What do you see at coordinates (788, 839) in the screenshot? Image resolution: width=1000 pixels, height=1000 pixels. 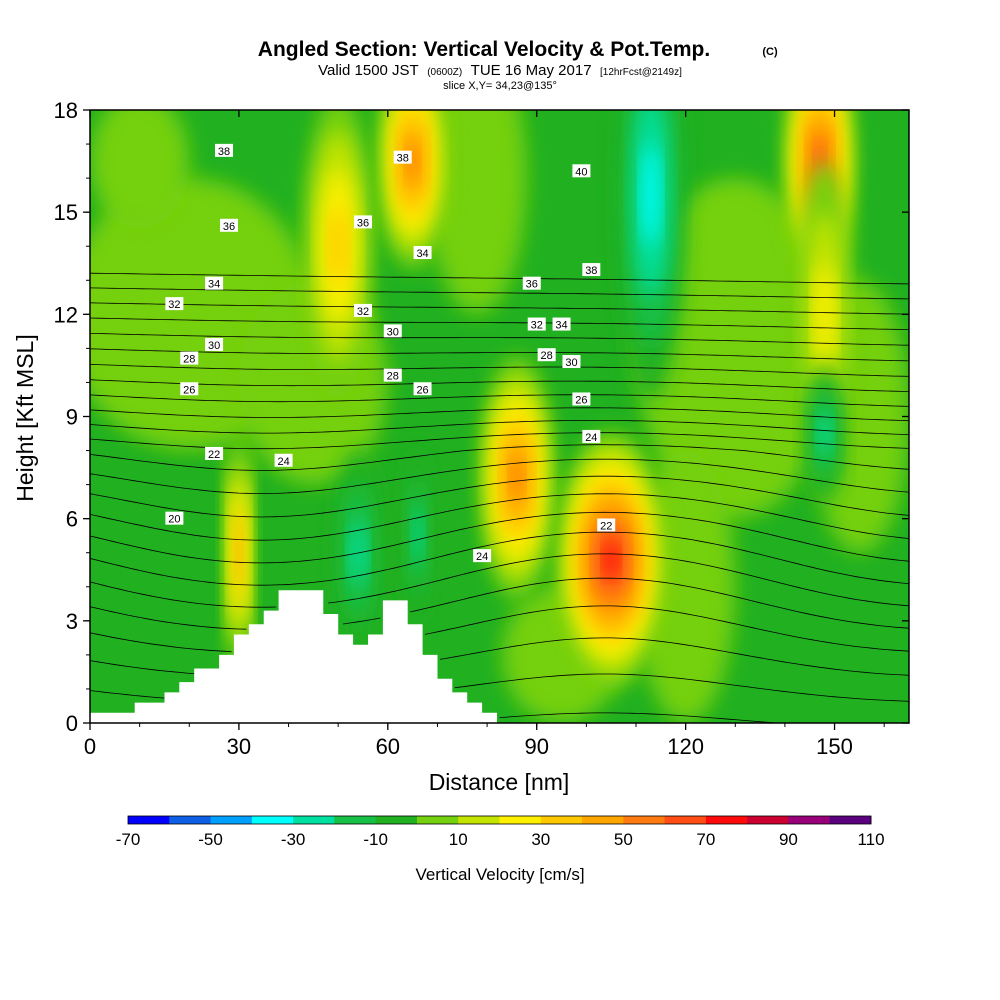 I see `colorbar-tick-label: 90` at bounding box center [788, 839].